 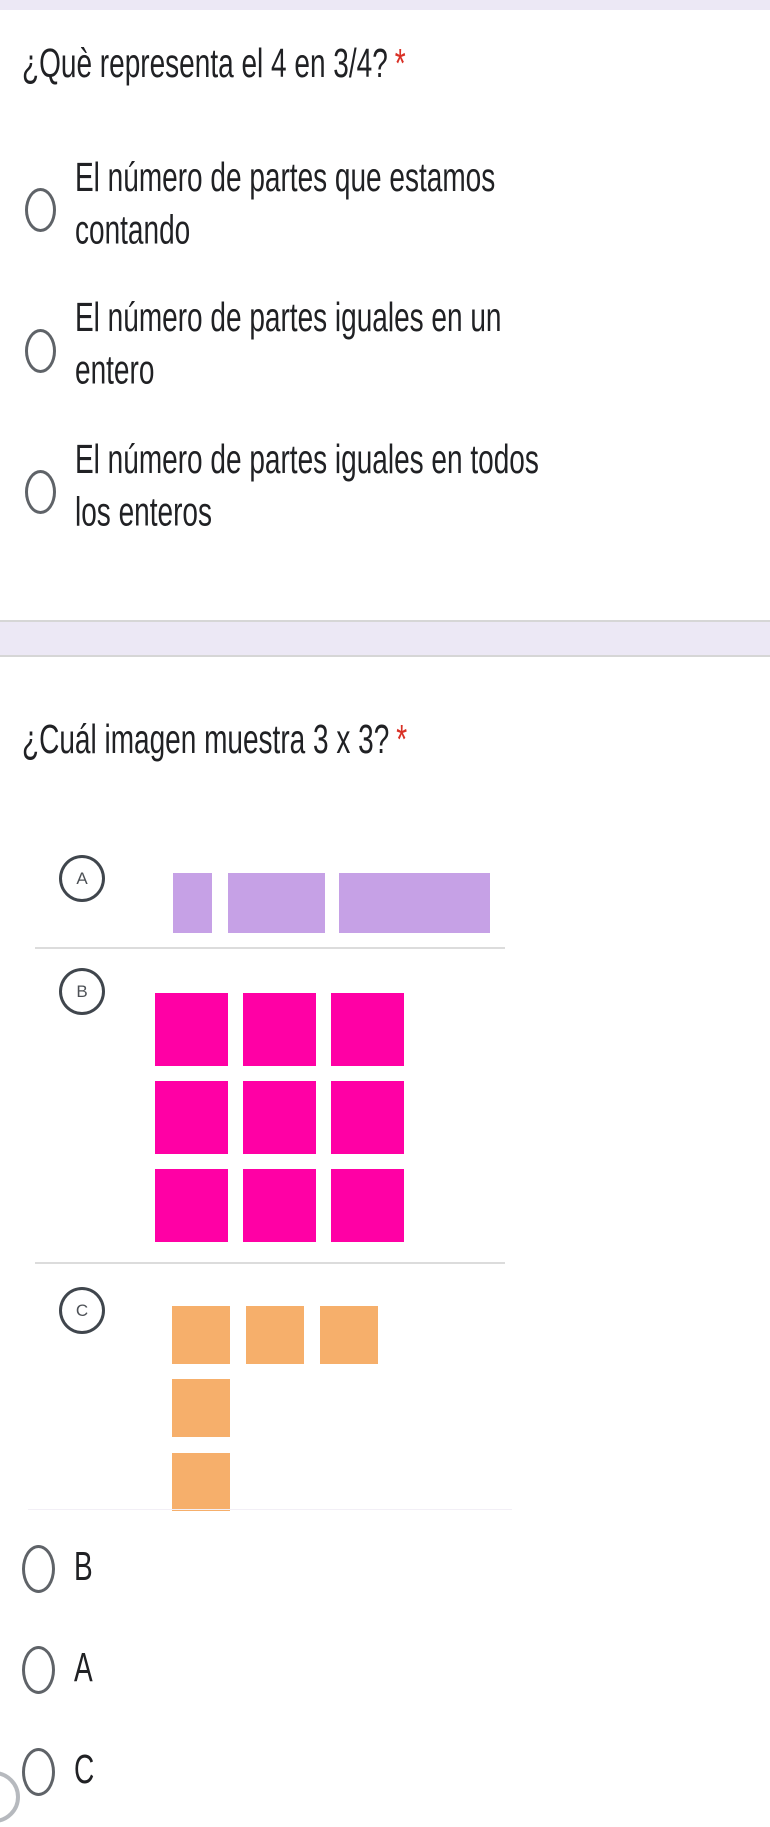 I want to click on answer-letter: A, so click(x=83, y=1667).